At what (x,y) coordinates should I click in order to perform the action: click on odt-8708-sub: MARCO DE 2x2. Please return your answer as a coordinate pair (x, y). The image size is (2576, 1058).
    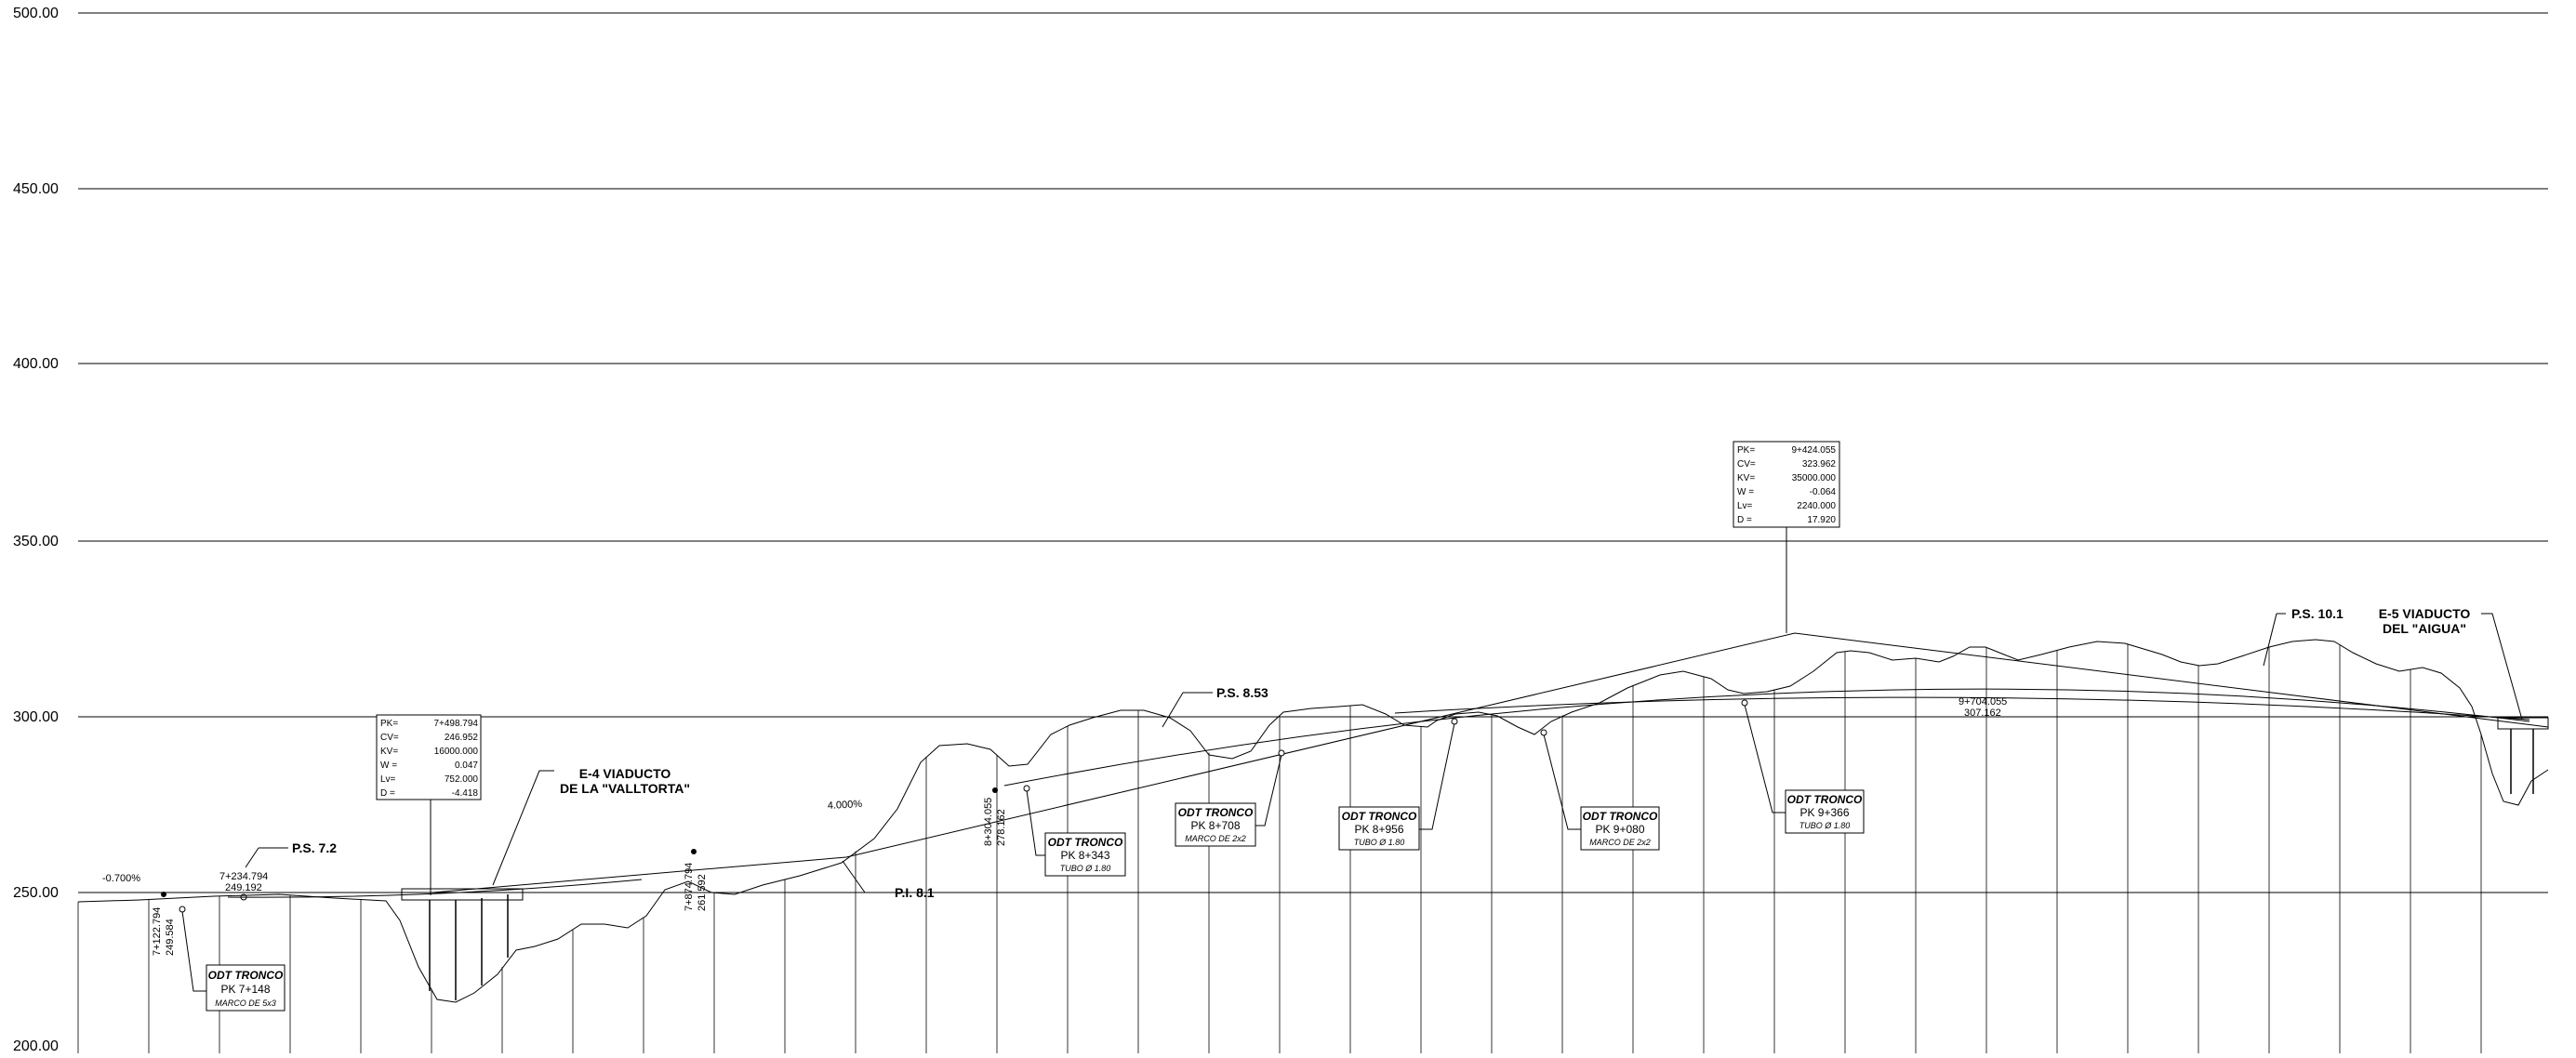
    Looking at the image, I should click on (1215, 838).